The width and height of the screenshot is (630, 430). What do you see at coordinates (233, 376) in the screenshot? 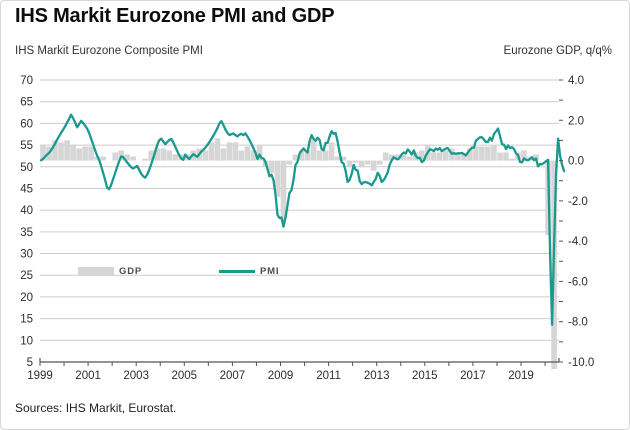
I see `x-axis-year-label: 2007` at bounding box center [233, 376].